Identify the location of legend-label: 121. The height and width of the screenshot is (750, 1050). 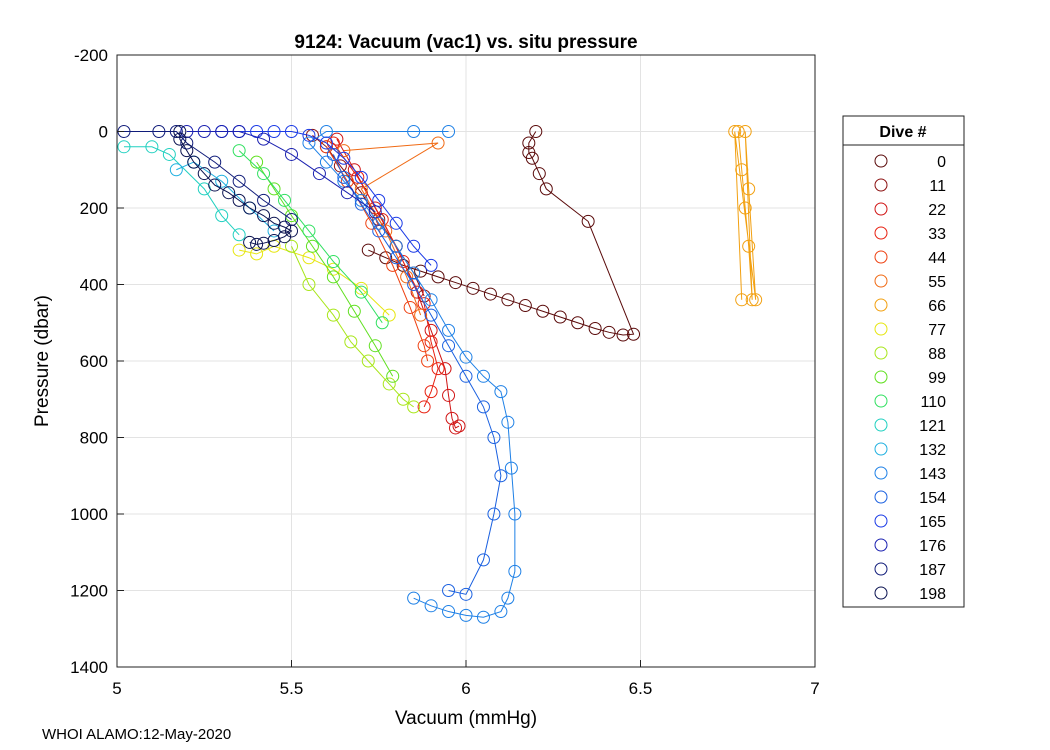
(932, 426).